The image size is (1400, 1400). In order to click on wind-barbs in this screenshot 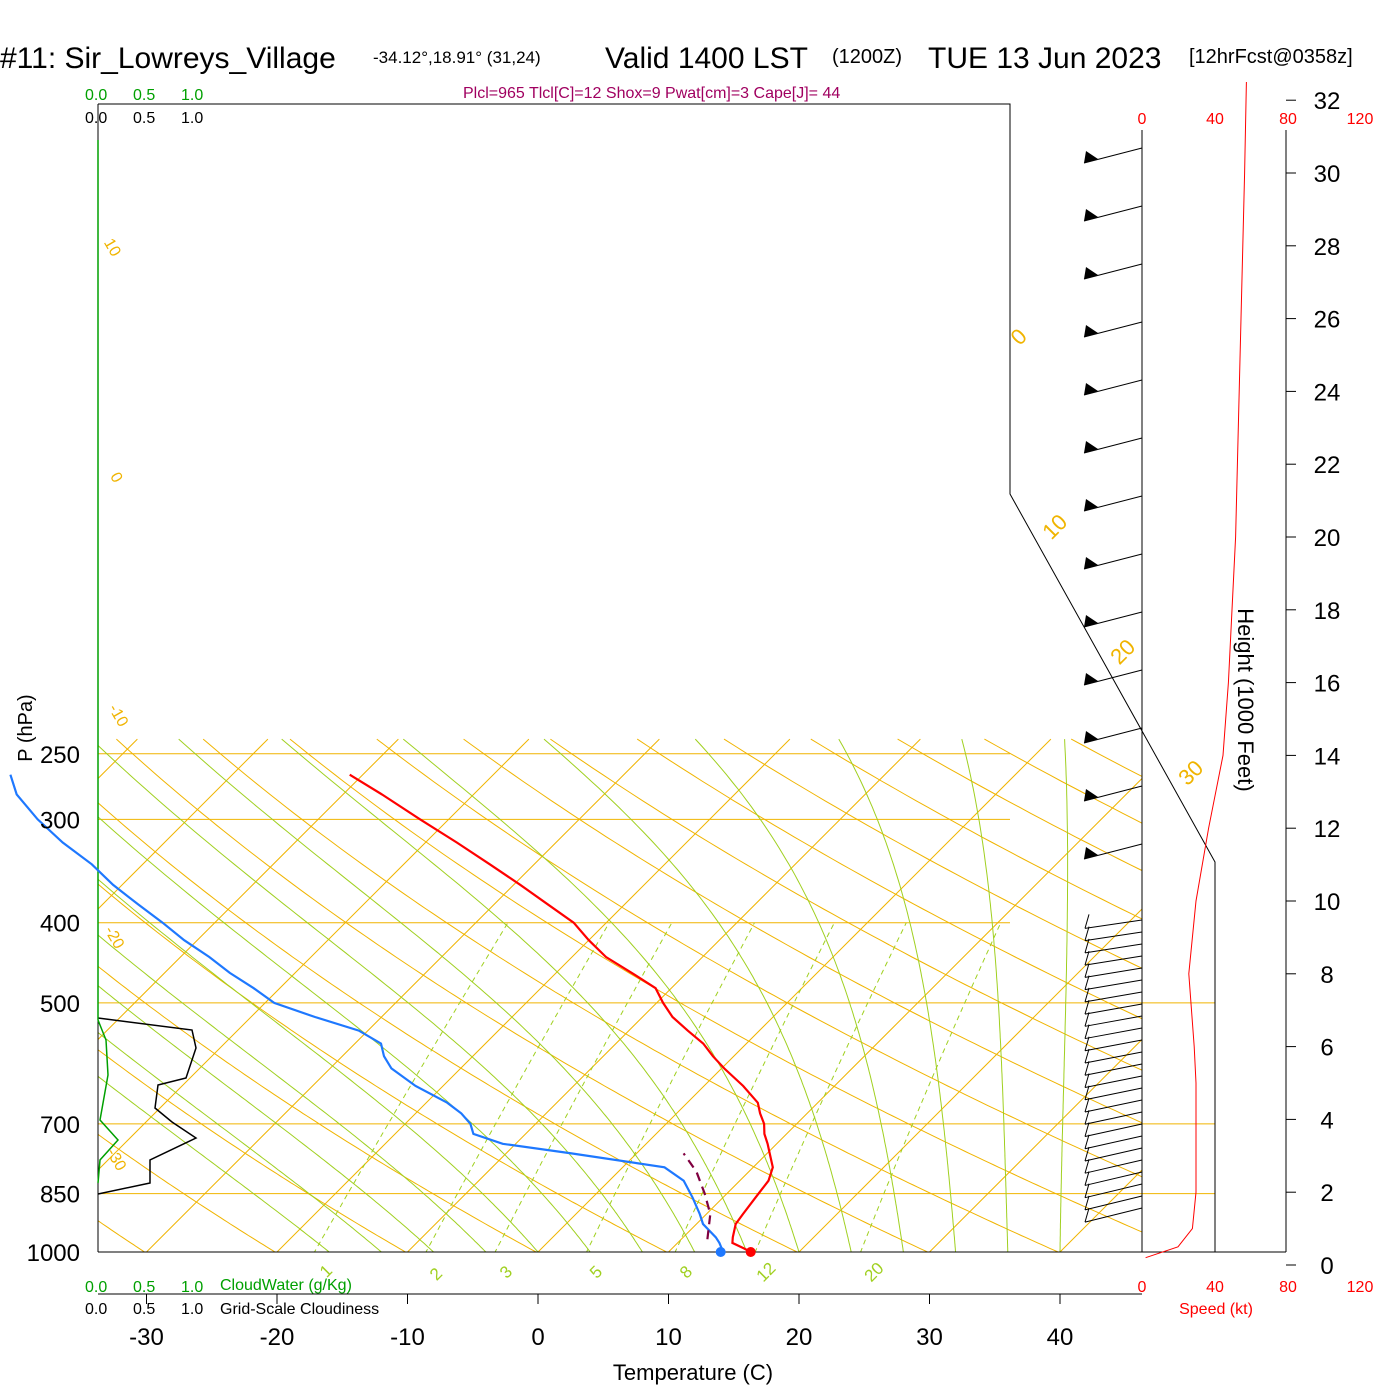, I will do `click(1113, 685)`.